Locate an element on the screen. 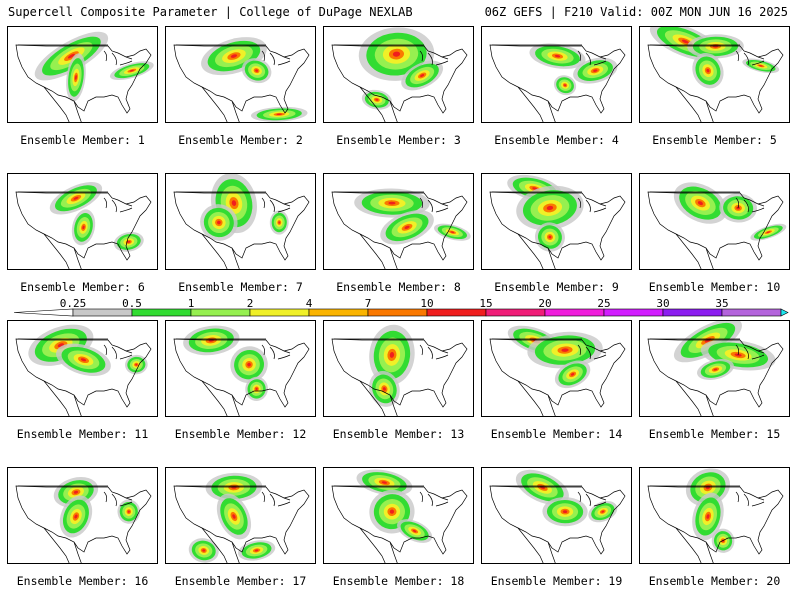  colorbar-low-arrow is located at coordinates (43, 312).